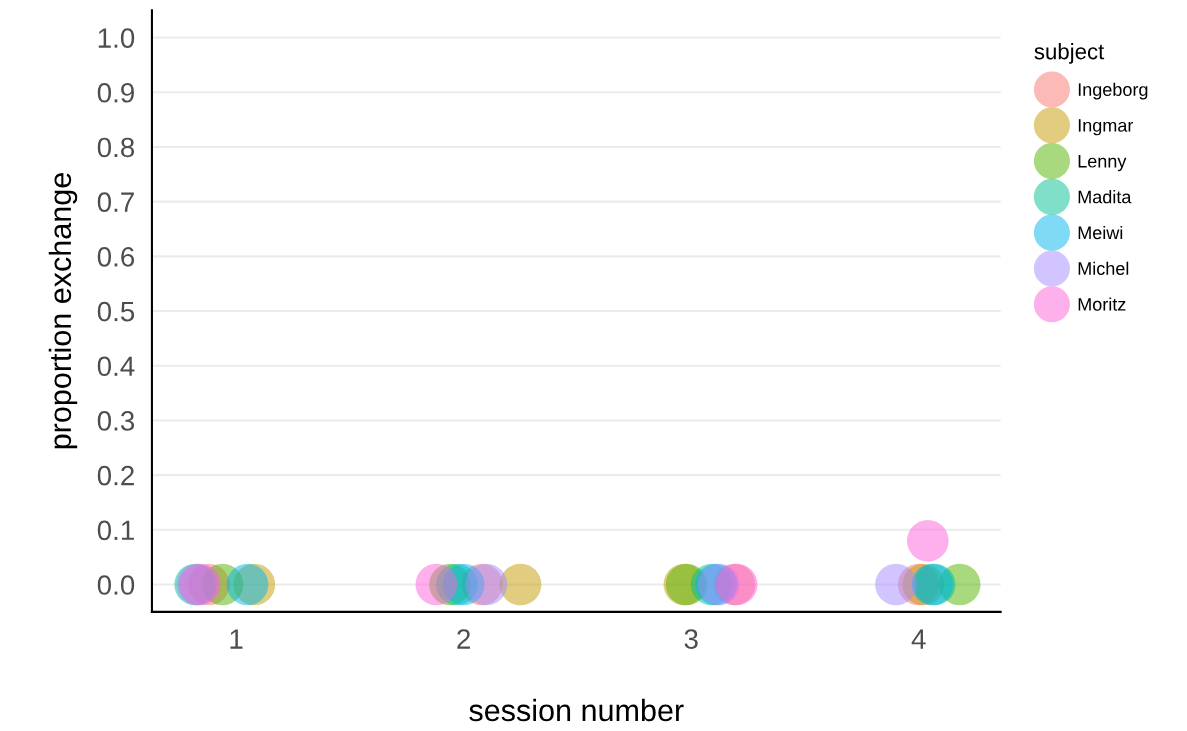 The image size is (1187, 731). Describe the element at coordinates (116, 38) in the screenshot. I see `y-tick-label: 1.0` at that location.